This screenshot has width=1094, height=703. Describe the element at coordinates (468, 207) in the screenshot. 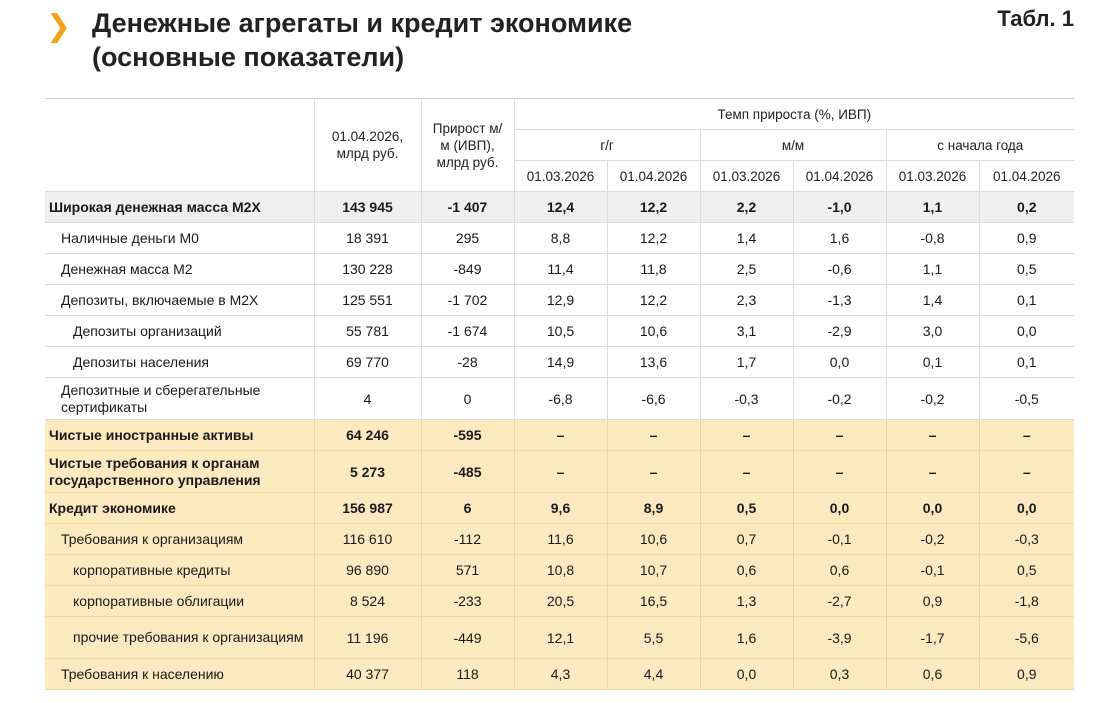

I see `cell-value: -1 407` at that location.